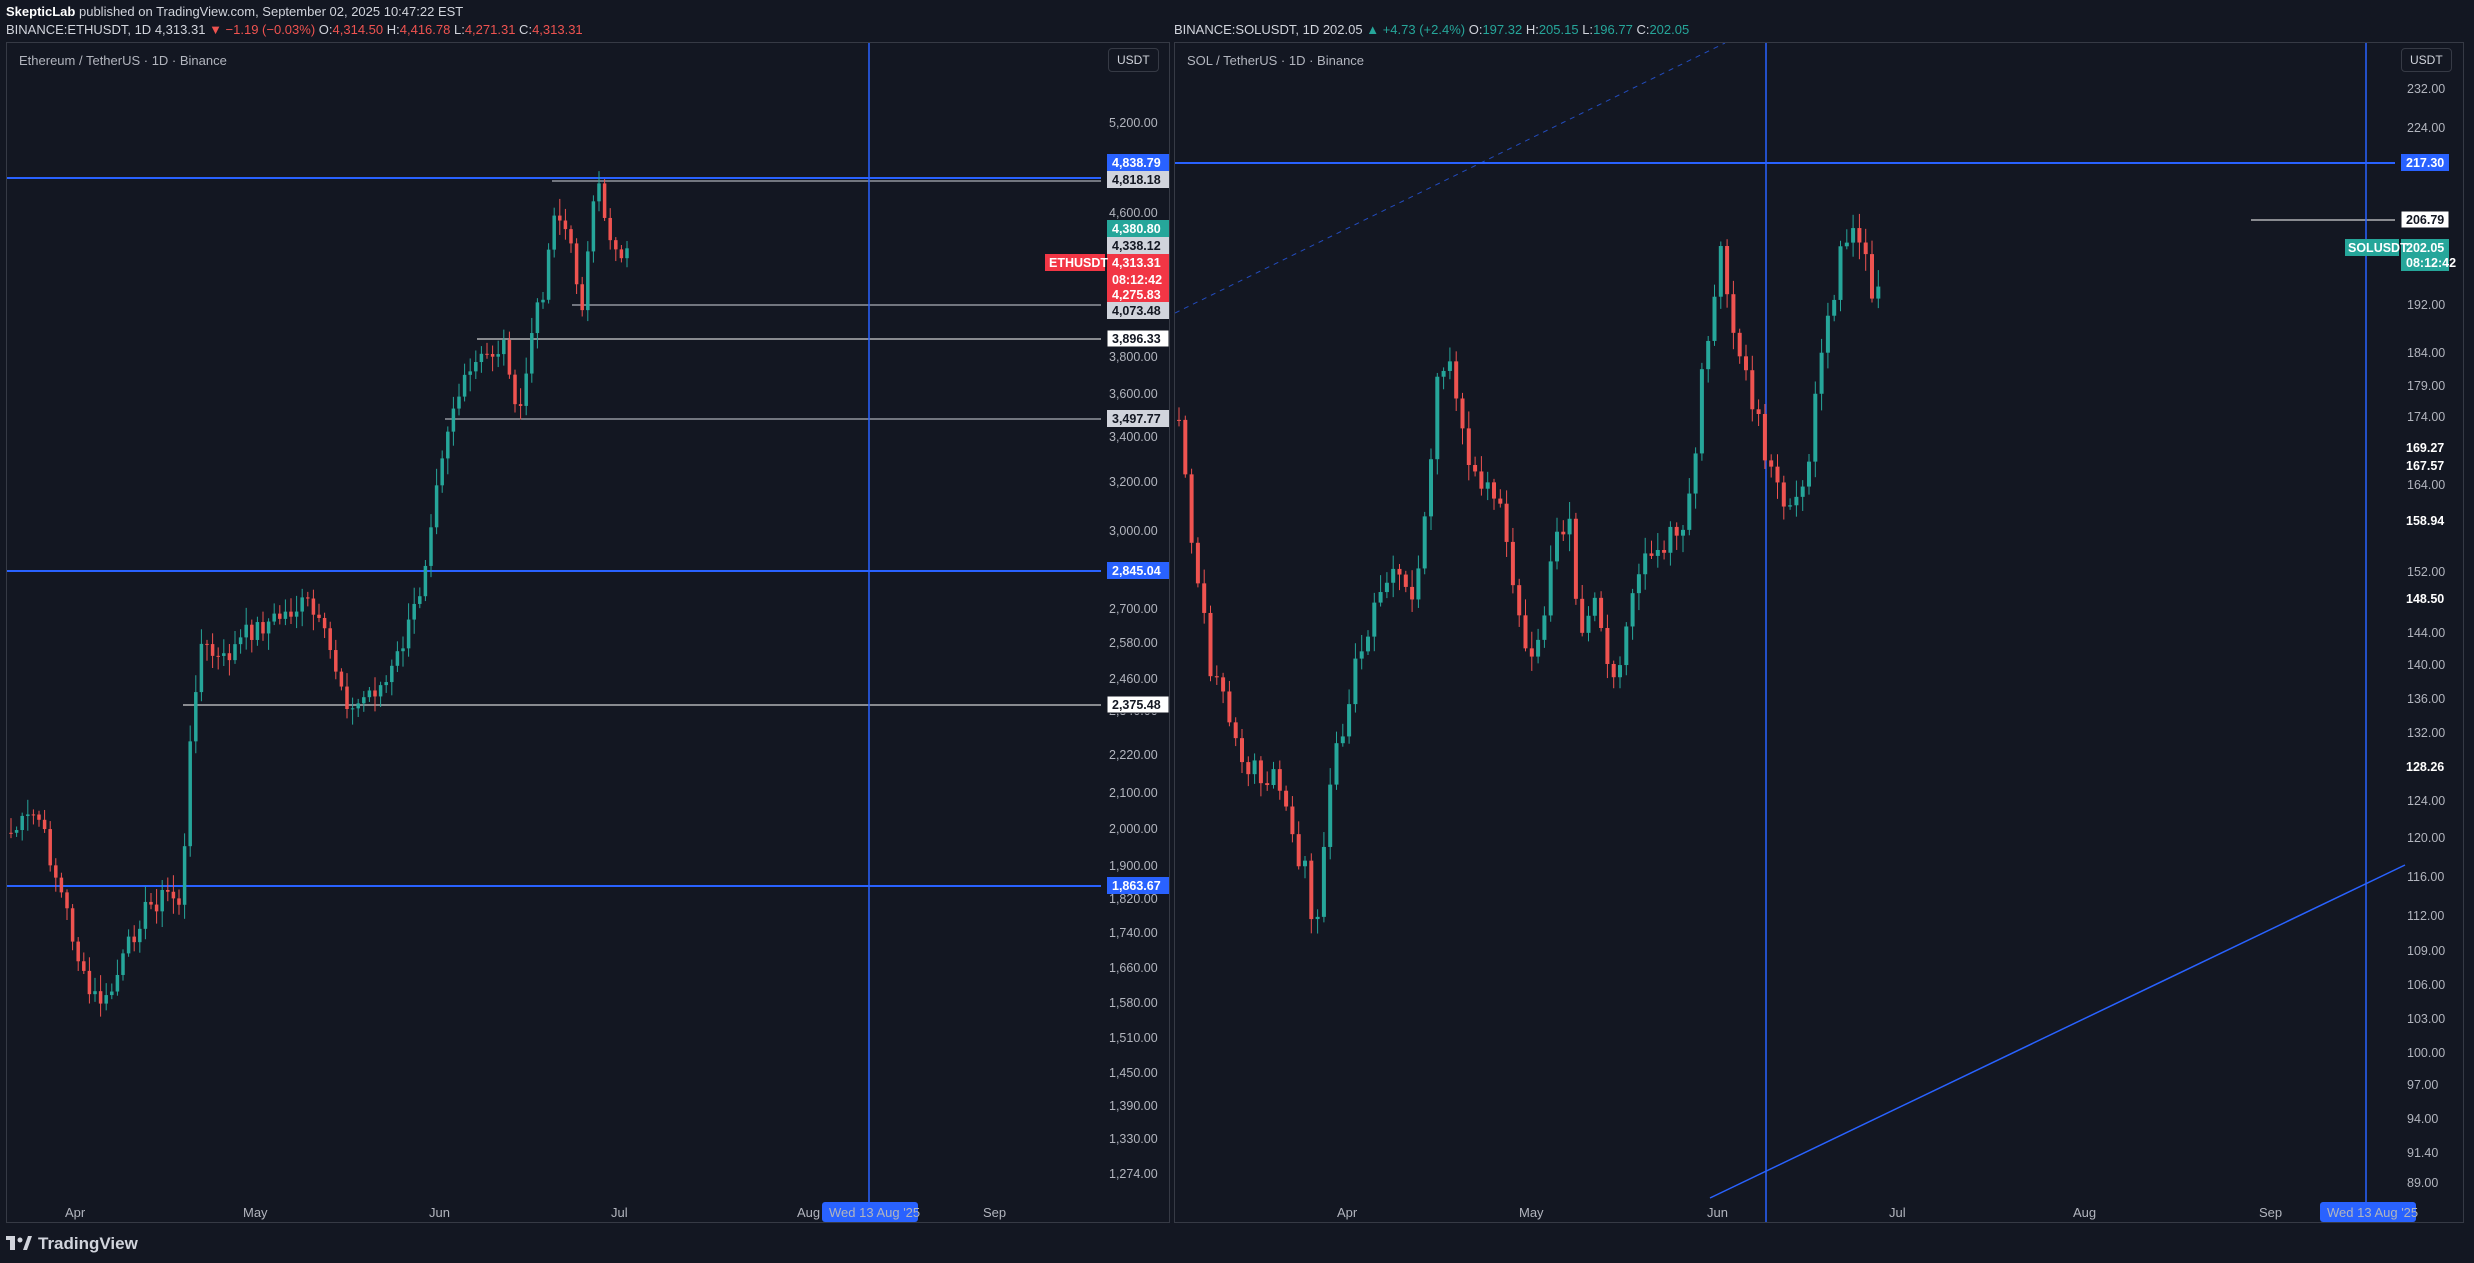 The image size is (2474, 1263). What do you see at coordinates (2426, 665) in the screenshot?
I see `sol-axis-tick: 140.00` at bounding box center [2426, 665].